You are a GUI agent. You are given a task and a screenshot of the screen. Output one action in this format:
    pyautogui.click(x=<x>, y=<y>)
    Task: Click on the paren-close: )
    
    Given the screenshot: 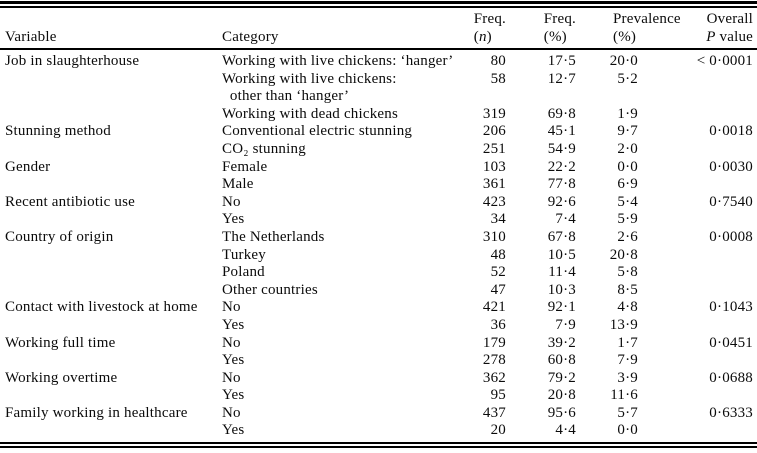 What is the action you would take?
    pyautogui.click(x=489, y=37)
    